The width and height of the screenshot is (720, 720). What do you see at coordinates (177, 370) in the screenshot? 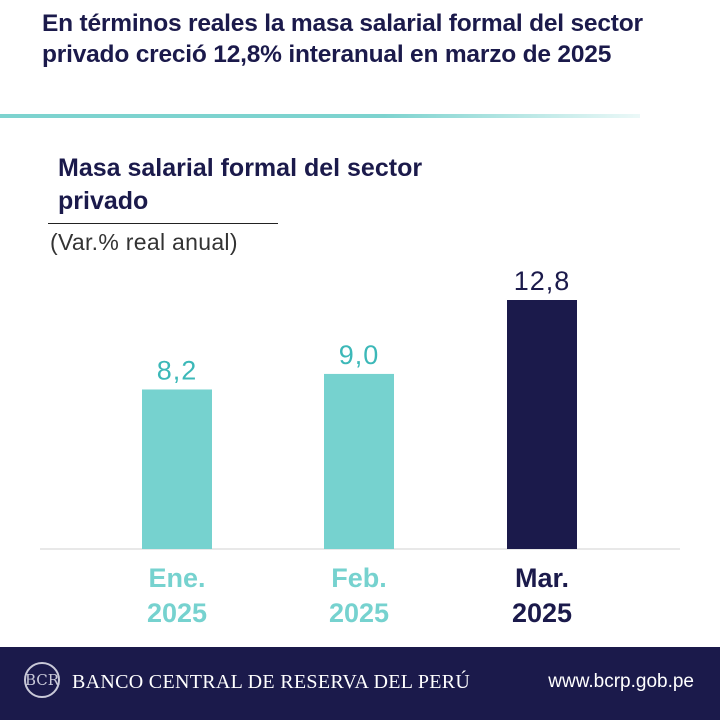
I see `value-label-1: 8,2` at bounding box center [177, 370].